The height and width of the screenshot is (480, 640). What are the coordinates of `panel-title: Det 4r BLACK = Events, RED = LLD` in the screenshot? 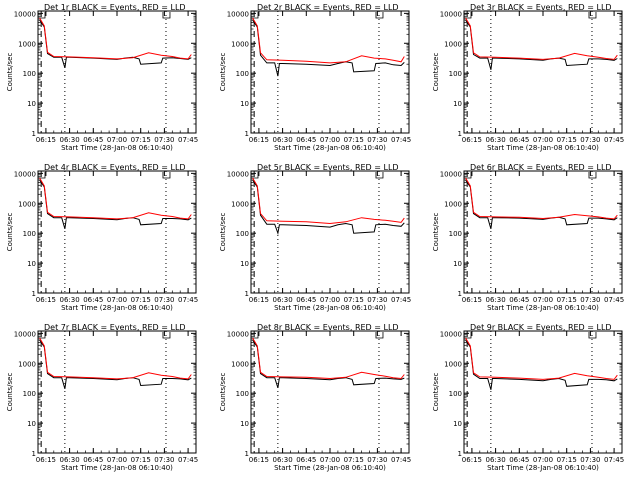 It's located at (115, 167).